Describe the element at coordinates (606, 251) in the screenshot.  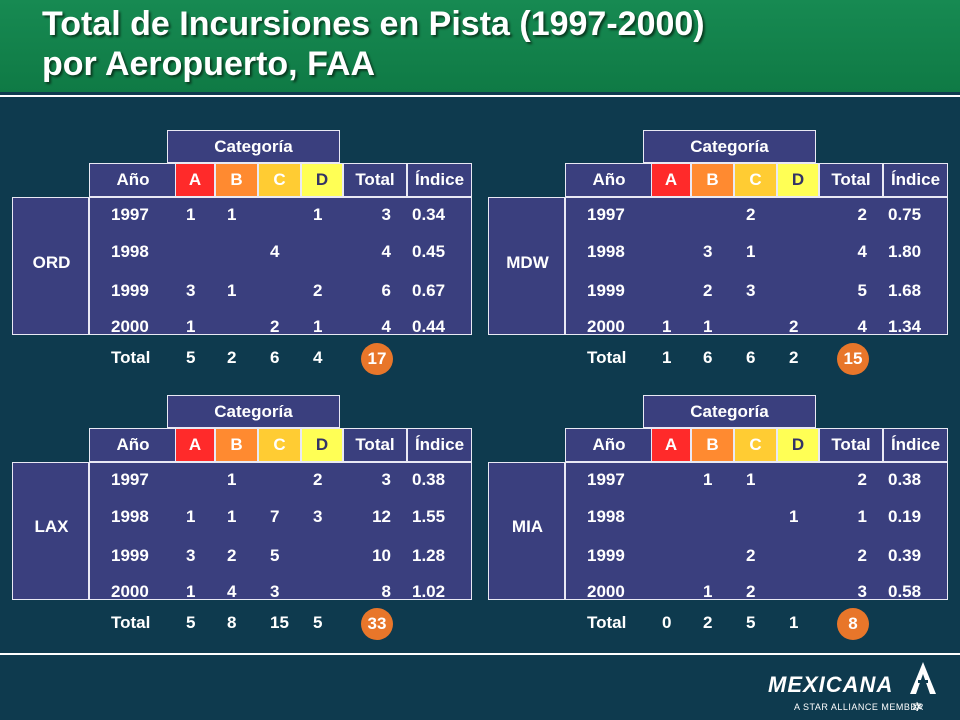
I see `year-cell: 1998` at that location.